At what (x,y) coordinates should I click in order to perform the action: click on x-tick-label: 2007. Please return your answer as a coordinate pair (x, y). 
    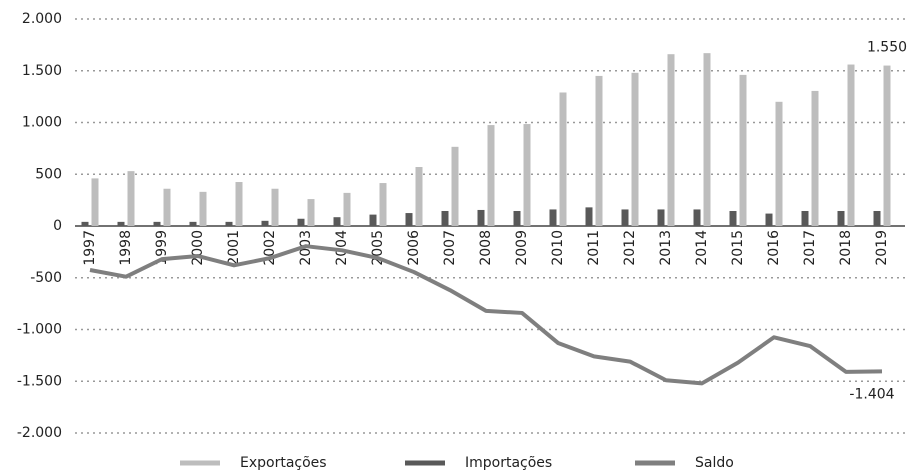
    Looking at the image, I should click on (450, 248).